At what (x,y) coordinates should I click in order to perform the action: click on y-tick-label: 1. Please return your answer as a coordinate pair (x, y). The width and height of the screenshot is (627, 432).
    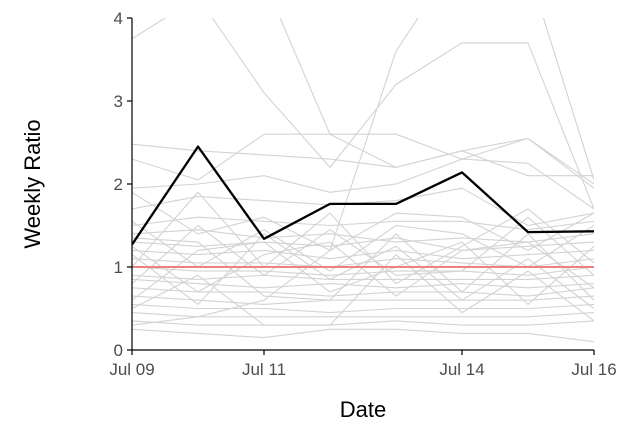
    Looking at the image, I should click on (118, 267).